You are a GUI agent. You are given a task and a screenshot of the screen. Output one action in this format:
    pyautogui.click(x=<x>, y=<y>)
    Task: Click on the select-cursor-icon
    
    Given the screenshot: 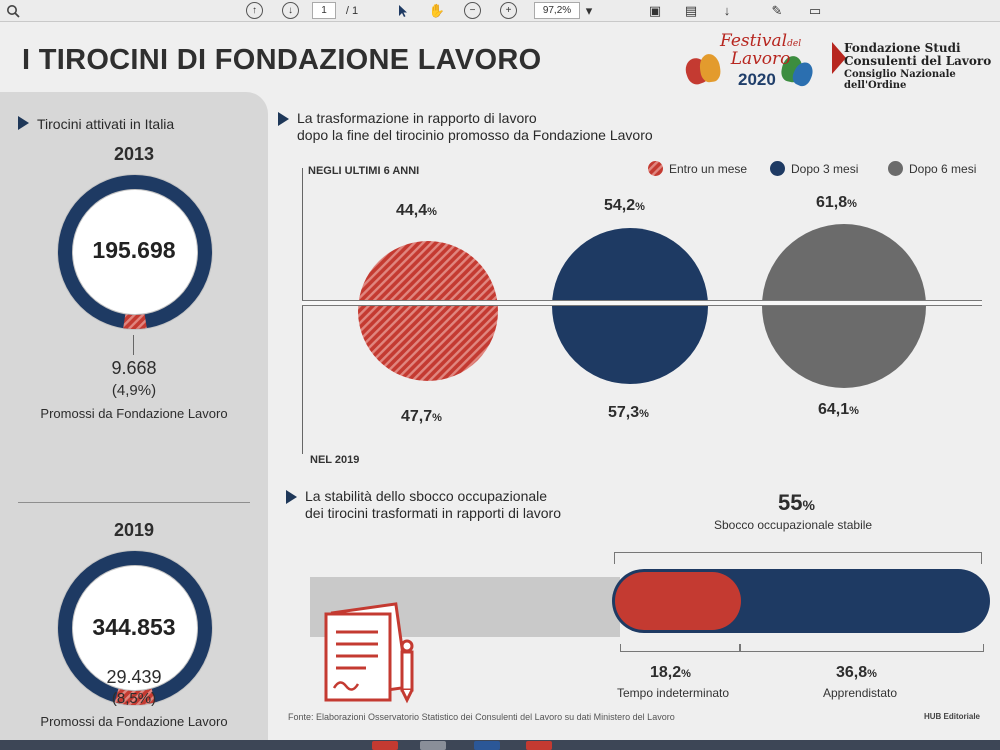 What is the action you would take?
    pyautogui.click(x=403, y=10)
    